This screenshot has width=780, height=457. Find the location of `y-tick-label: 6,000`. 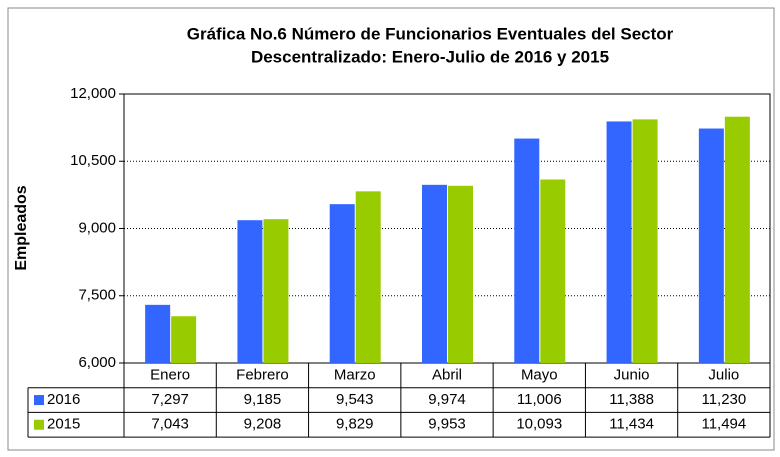

y-tick-label: 6,000 is located at coordinates (97, 362).